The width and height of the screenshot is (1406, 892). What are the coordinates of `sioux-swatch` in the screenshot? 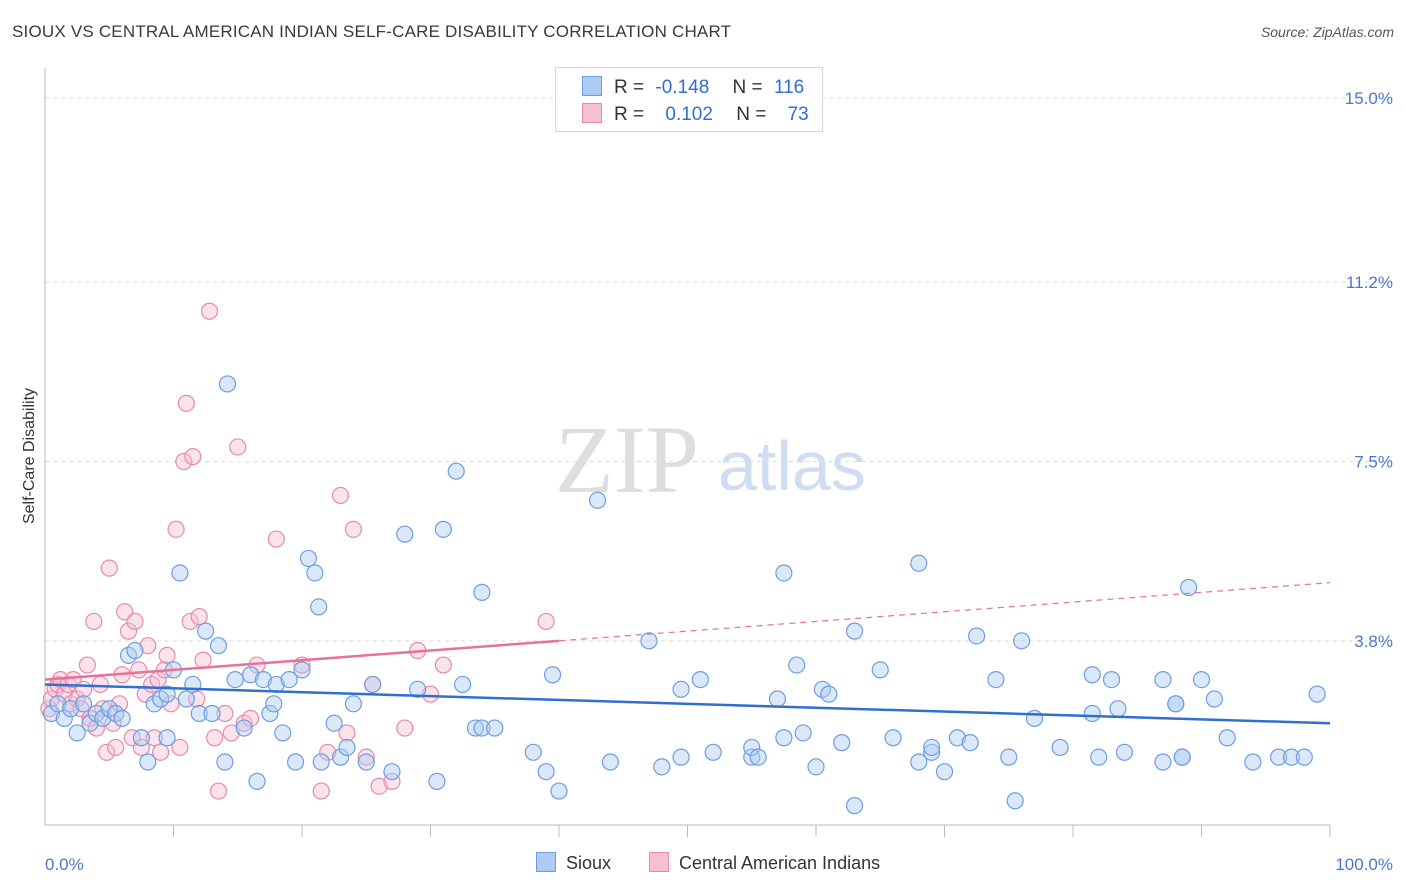 It's located at (592, 86).